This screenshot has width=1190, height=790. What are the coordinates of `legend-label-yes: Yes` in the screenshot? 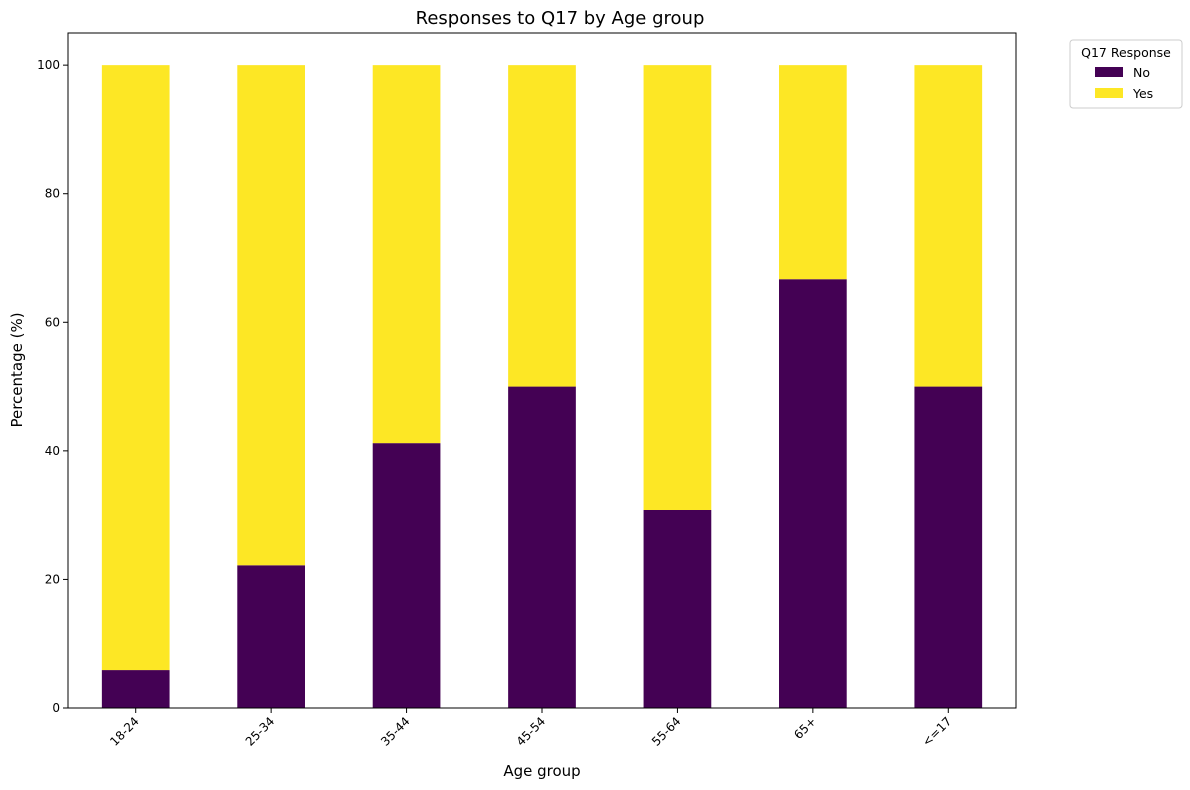 It's located at (1142, 93).